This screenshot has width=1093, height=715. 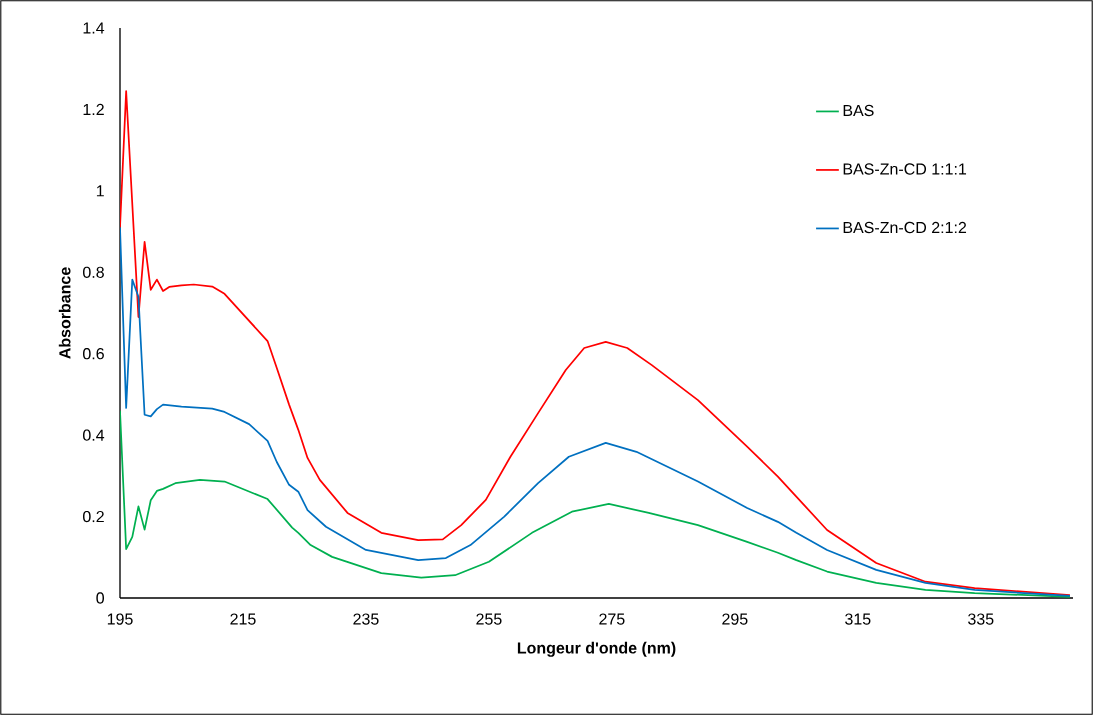 I want to click on legend-label: BAS-Zn-CD 2:1:2, so click(x=905, y=227).